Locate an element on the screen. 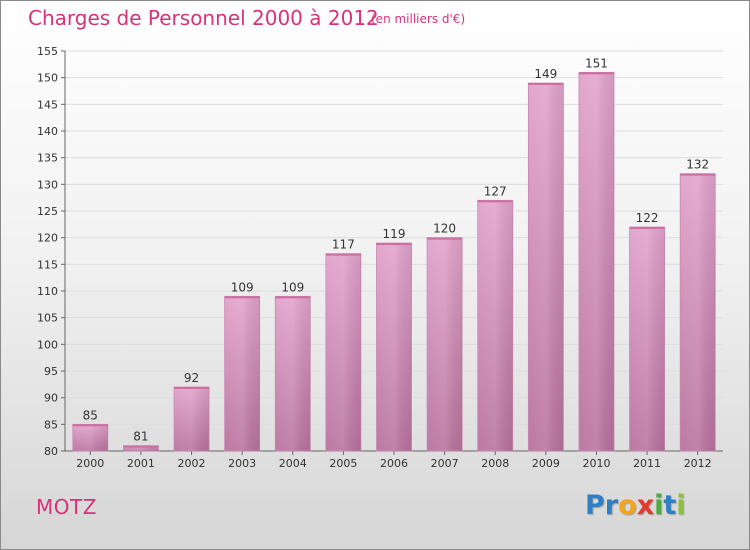 The image size is (750, 550). logo-letter: P is located at coordinates (595, 505).